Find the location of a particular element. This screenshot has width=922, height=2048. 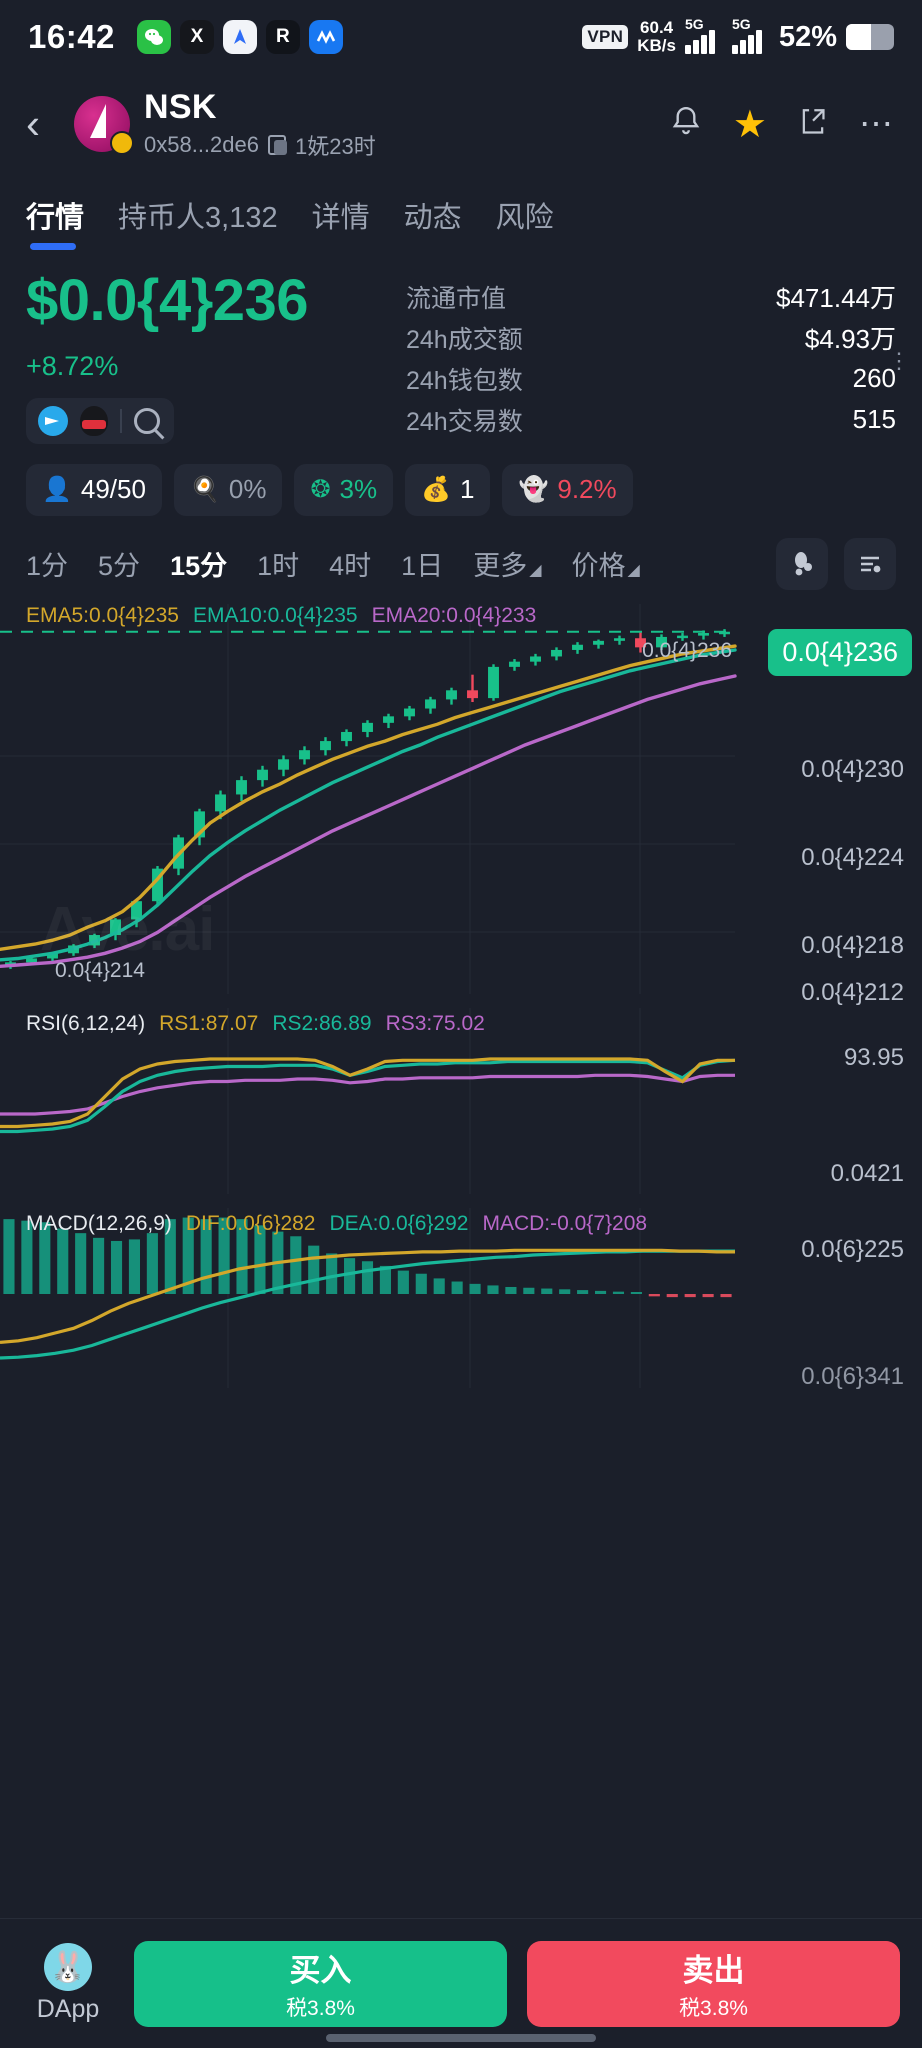

network-speed: 60.4 KB/s is located at coordinates (656, 37).